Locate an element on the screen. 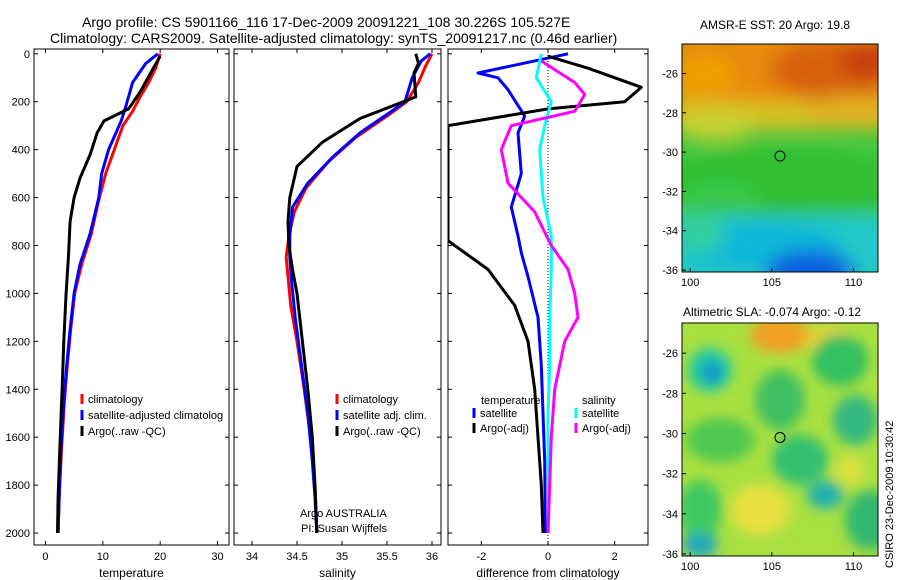 This screenshot has width=900, height=580. legend-label-salinity: satellite adj. clim. is located at coordinates (385, 416).